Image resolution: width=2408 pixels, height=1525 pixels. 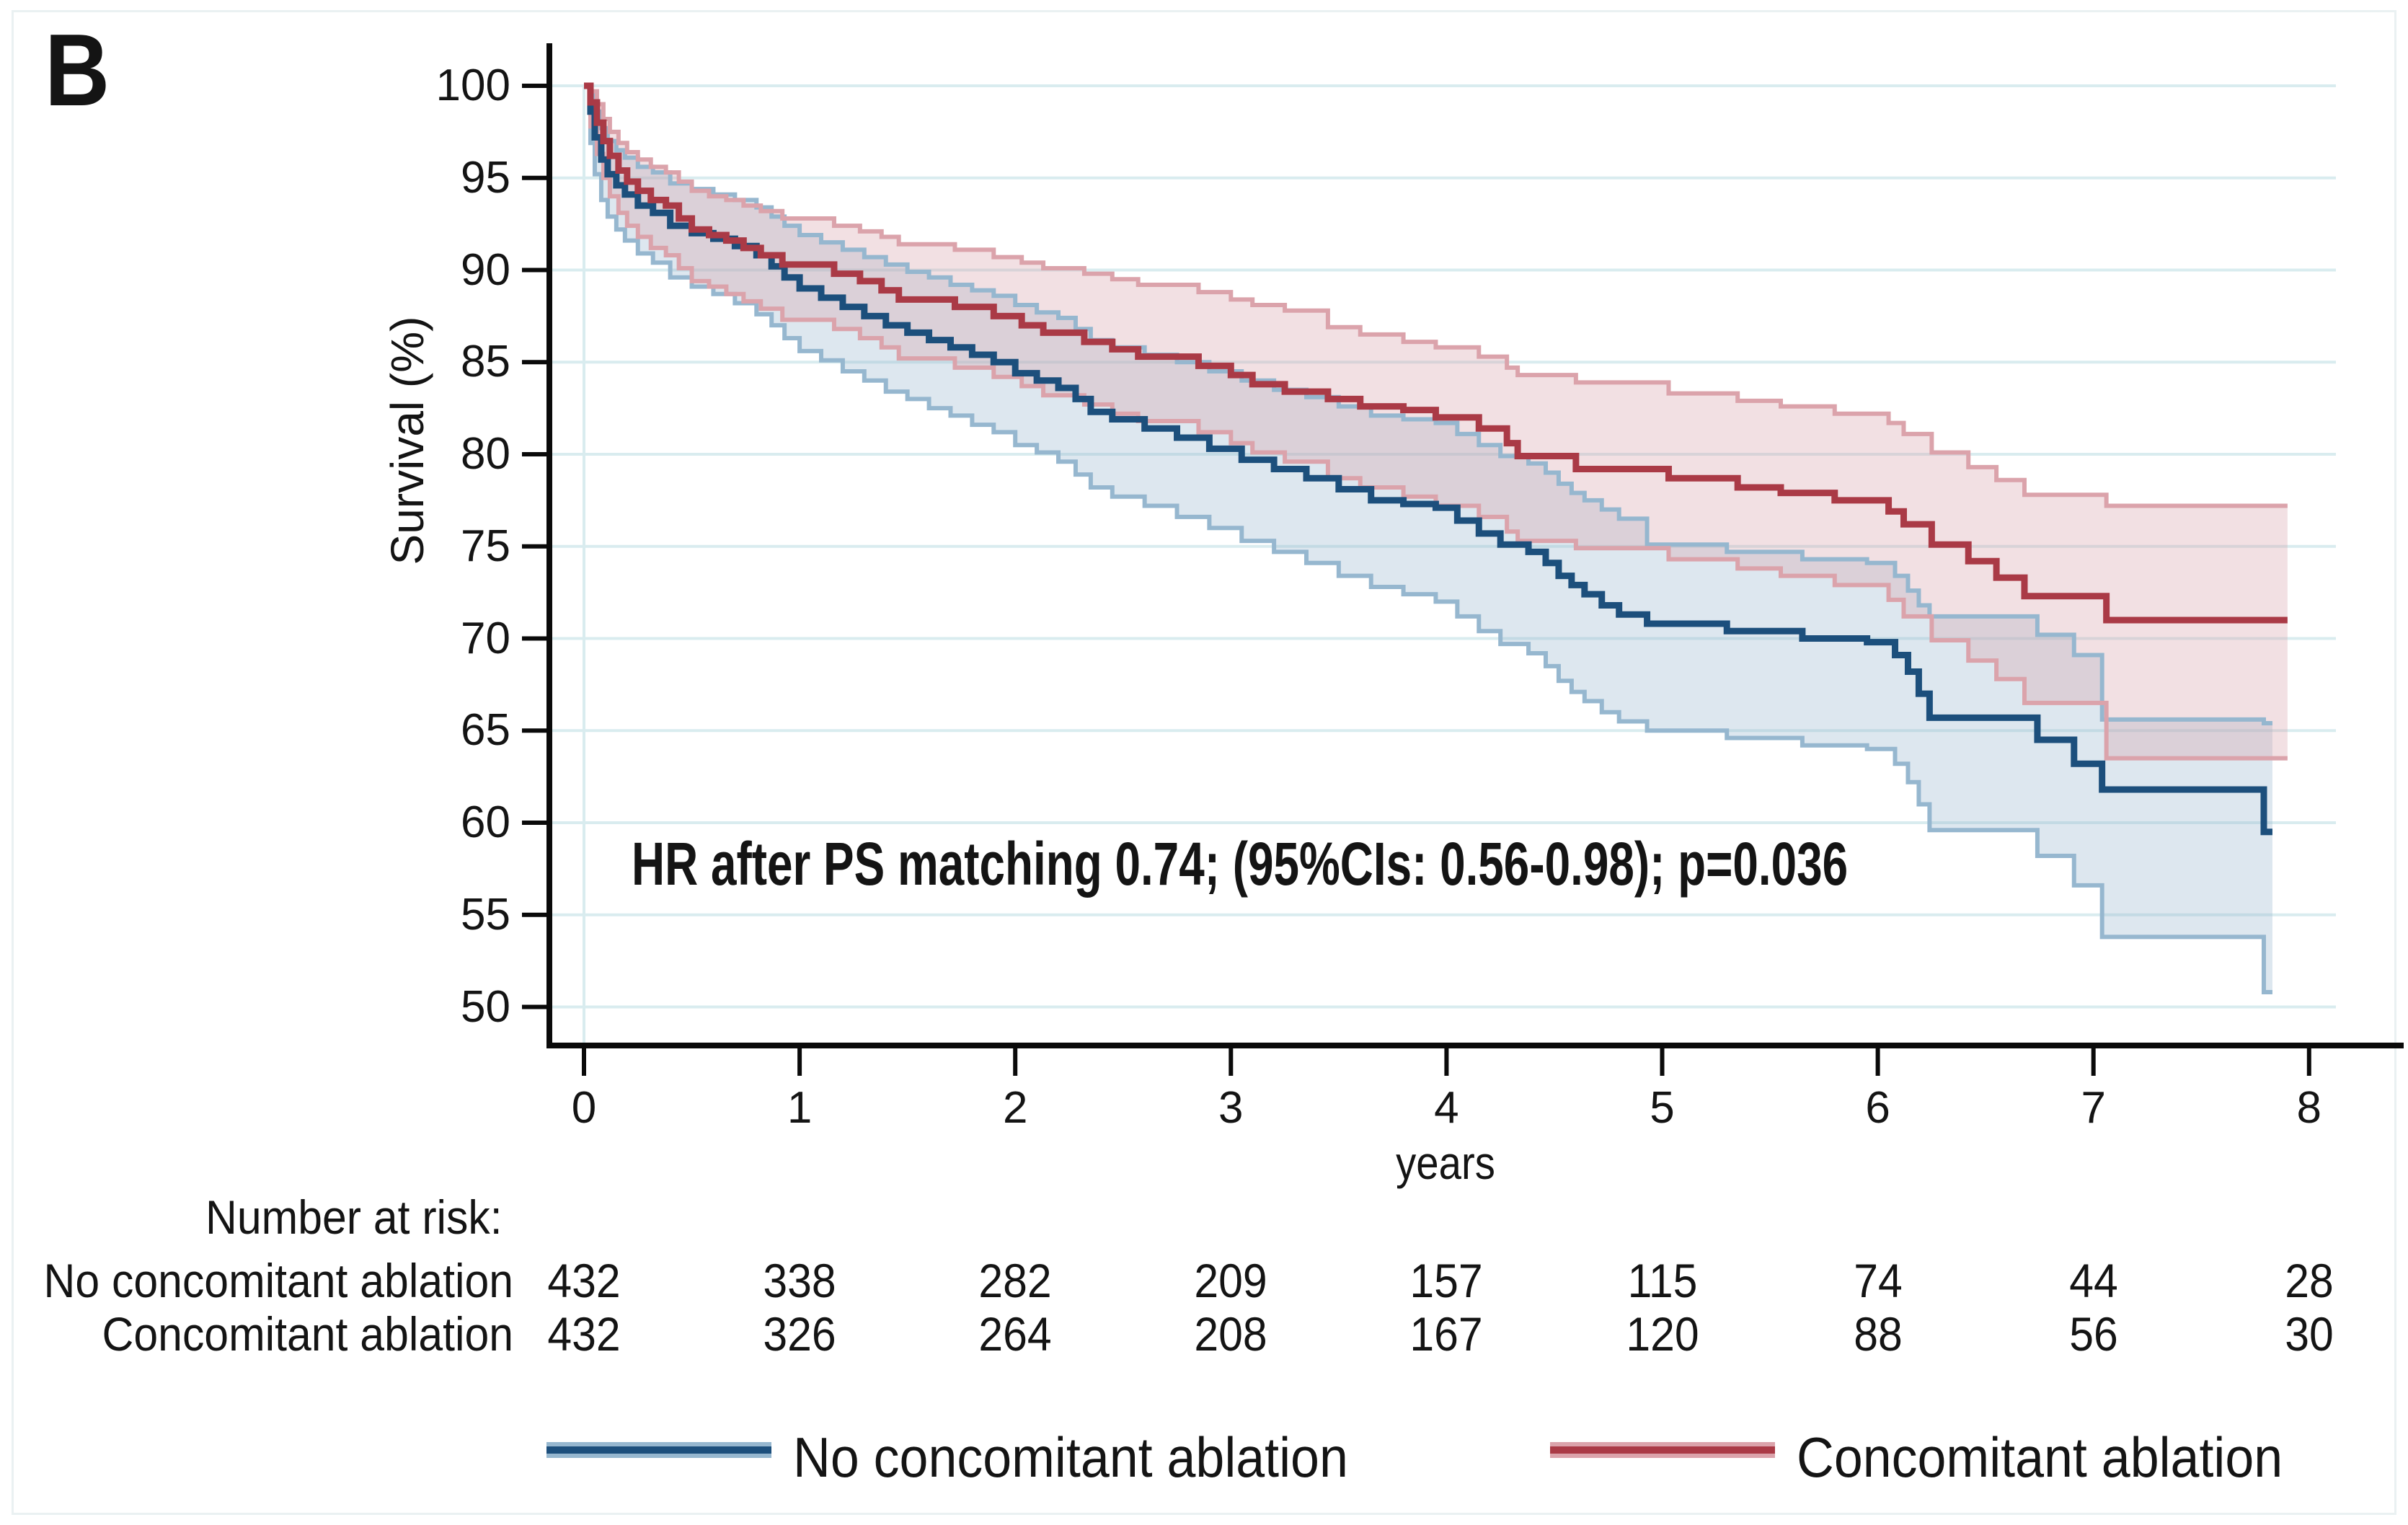 I want to click on legend-line-concomitant-ablation, so click(x=1662, y=1450).